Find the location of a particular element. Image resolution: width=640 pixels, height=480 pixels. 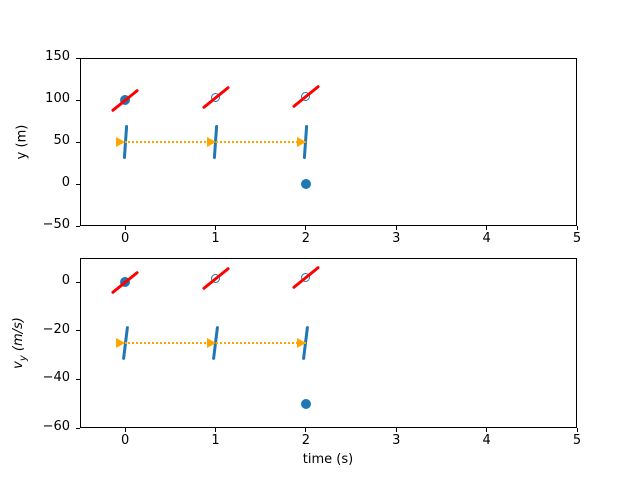

y-axis-label-velocity-sub: y is located at coordinates (23, 358).